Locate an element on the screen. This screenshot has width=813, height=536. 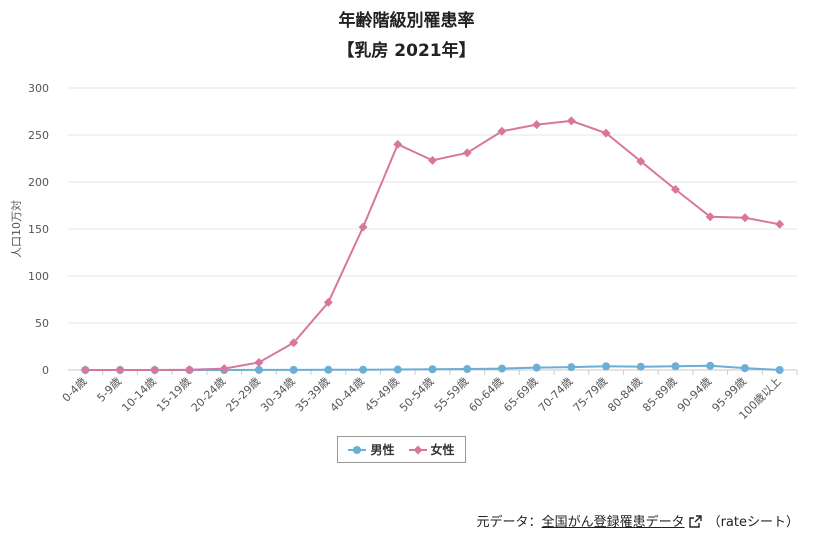
x-tick-label: 40-44歳 is located at coordinates (348, 395).